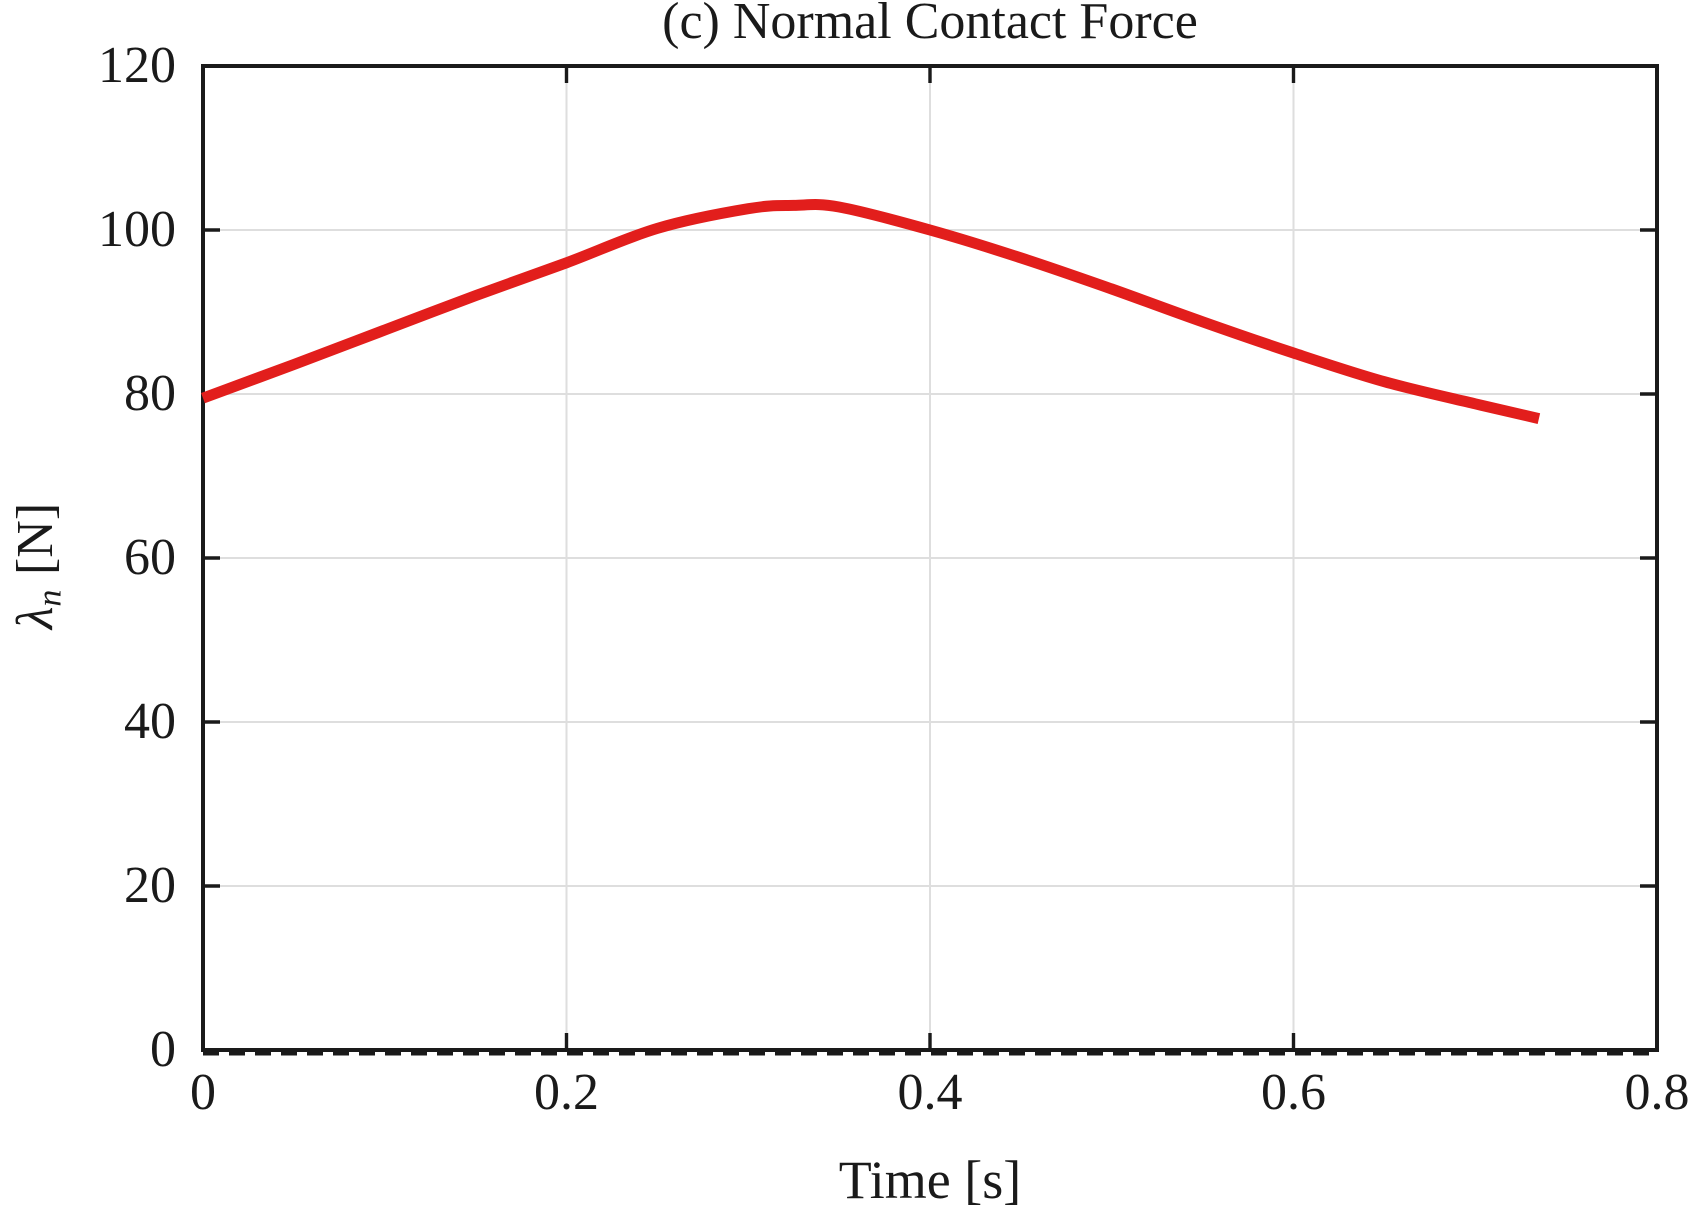 This screenshot has height=1219, width=1692. Describe the element at coordinates (137, 65) in the screenshot. I see `y-tick-label: 120` at that location.